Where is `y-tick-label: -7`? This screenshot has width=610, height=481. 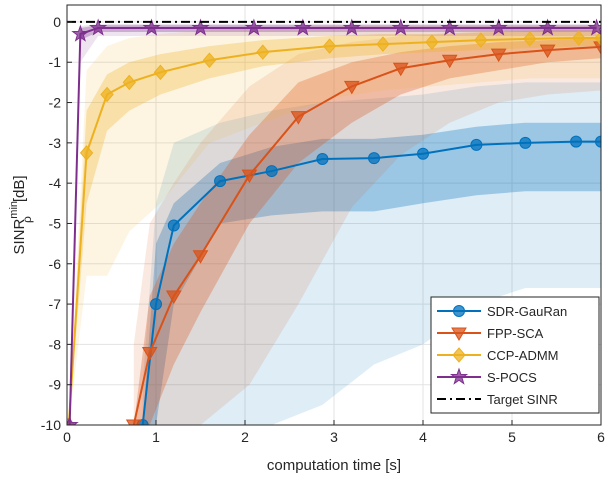 y-tick-label: -7 is located at coordinates (55, 304).